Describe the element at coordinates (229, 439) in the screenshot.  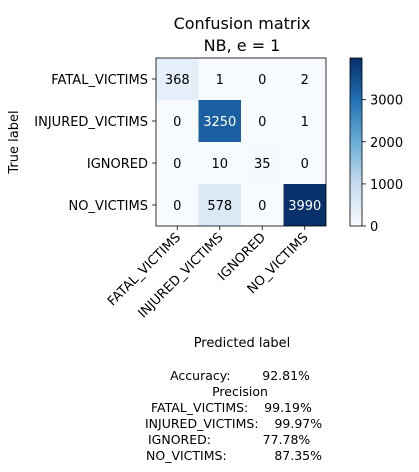
I see `precision-row: IGNORED: 77.78%` at that location.